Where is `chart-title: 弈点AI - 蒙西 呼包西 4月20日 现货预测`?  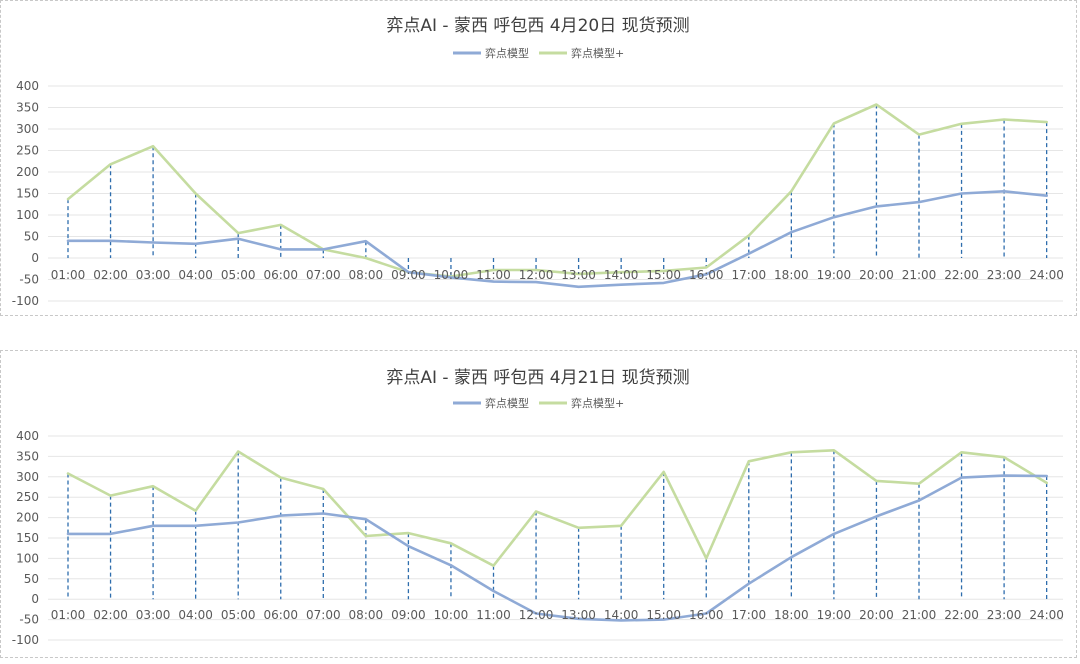 chart-title: 弈点AI - 蒙西 呼包西 4月20日 现货预测 is located at coordinates (537, 26).